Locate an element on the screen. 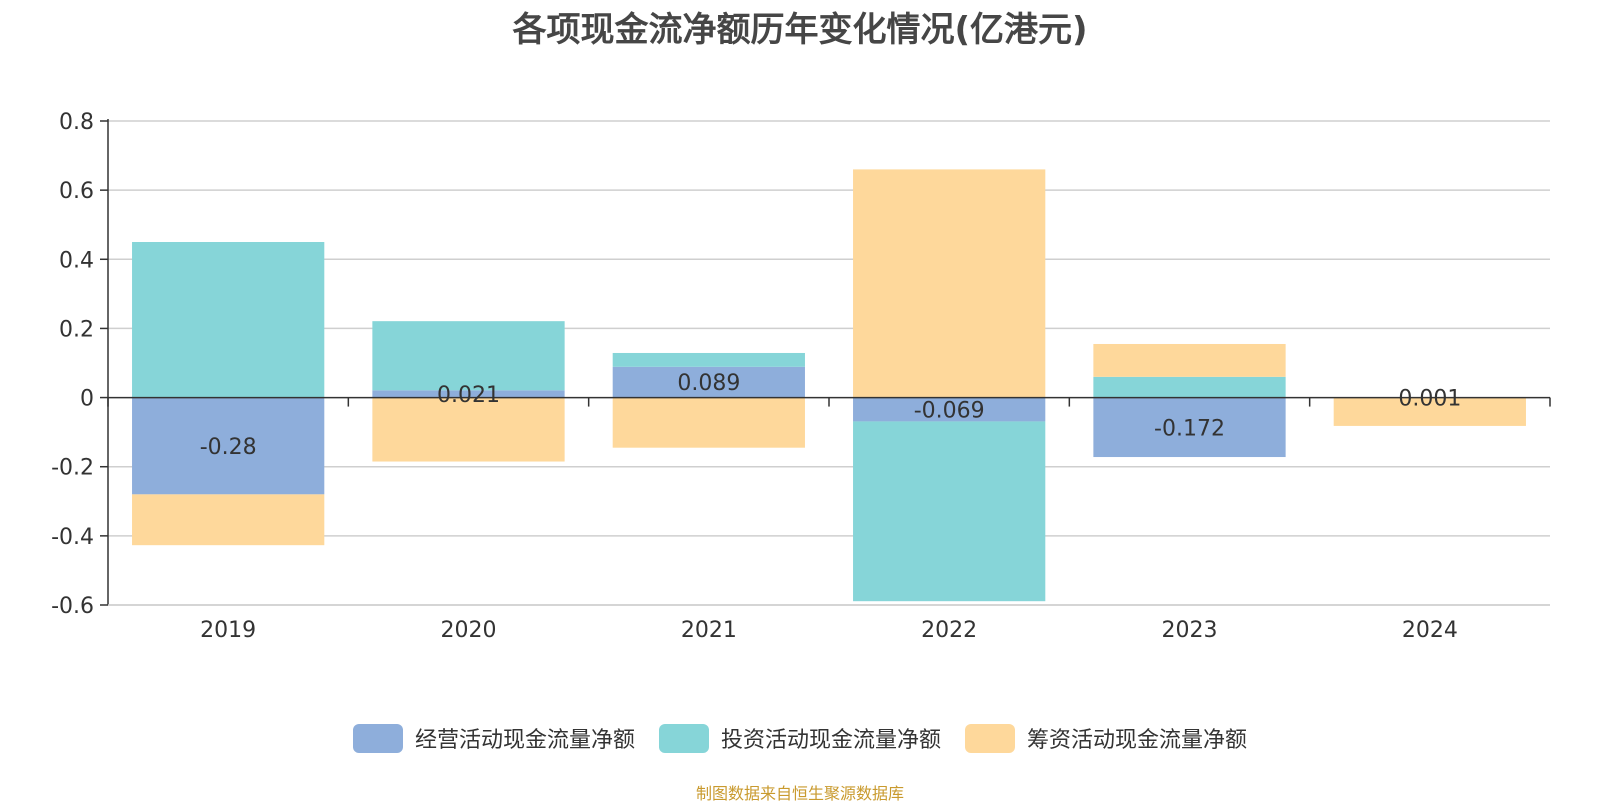 The image size is (1600, 804). bar-series2-2020 is located at coordinates (468, 356).